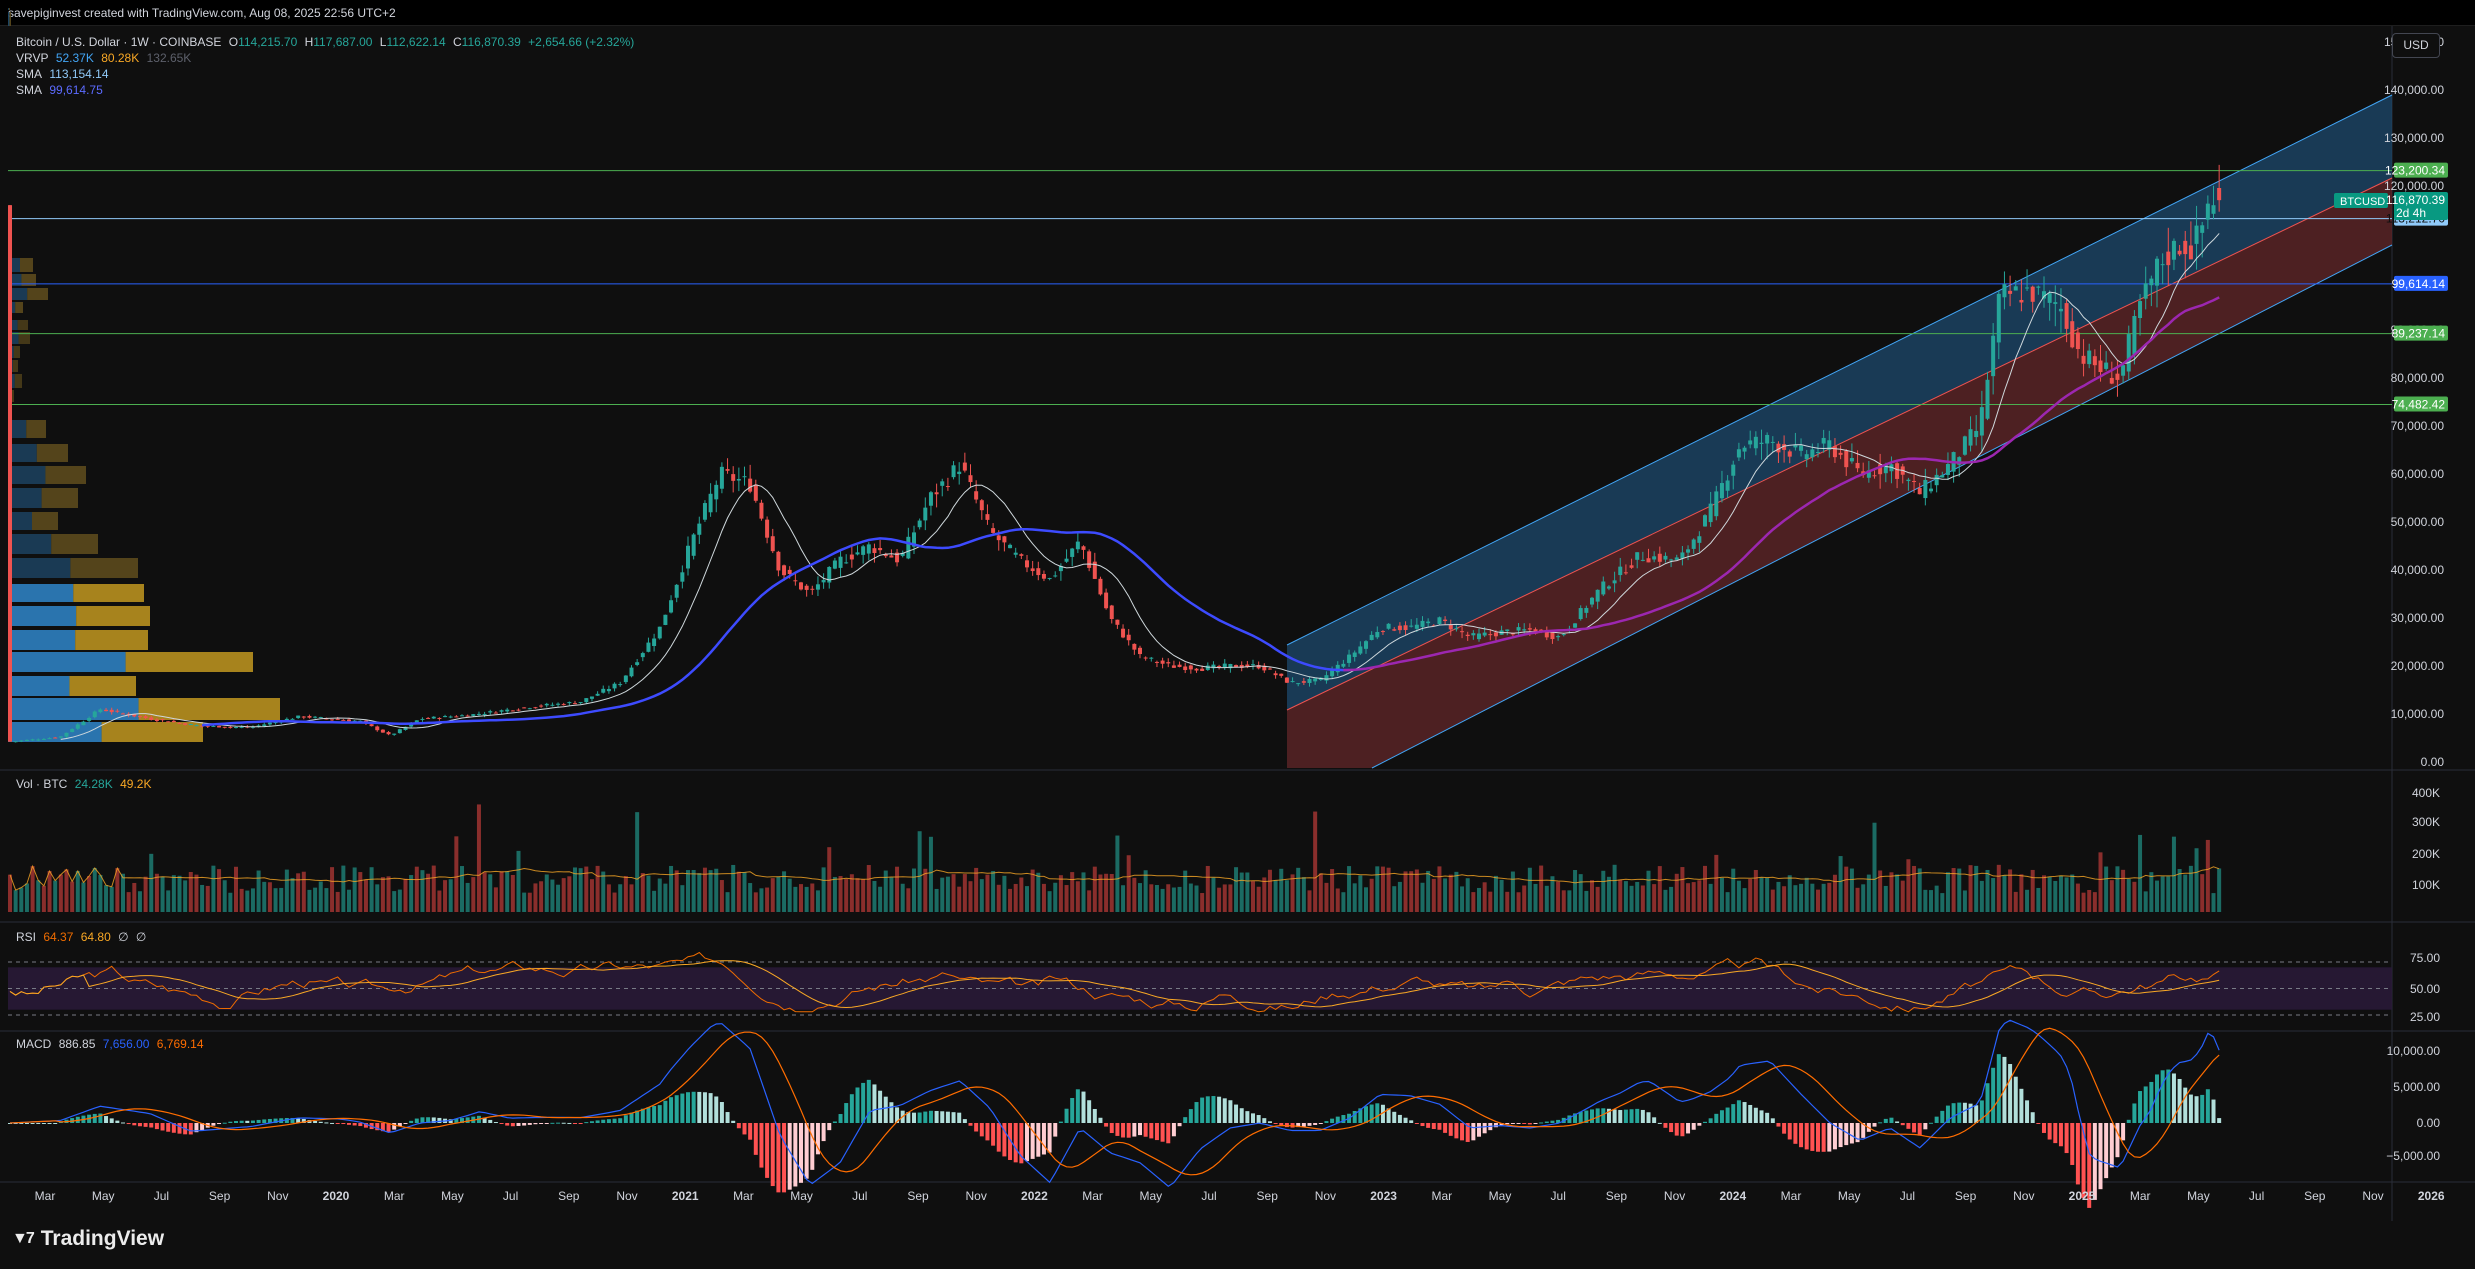 The image size is (2475, 1269). What do you see at coordinates (102, 1238) in the screenshot?
I see `brand-name: TradingView` at bounding box center [102, 1238].